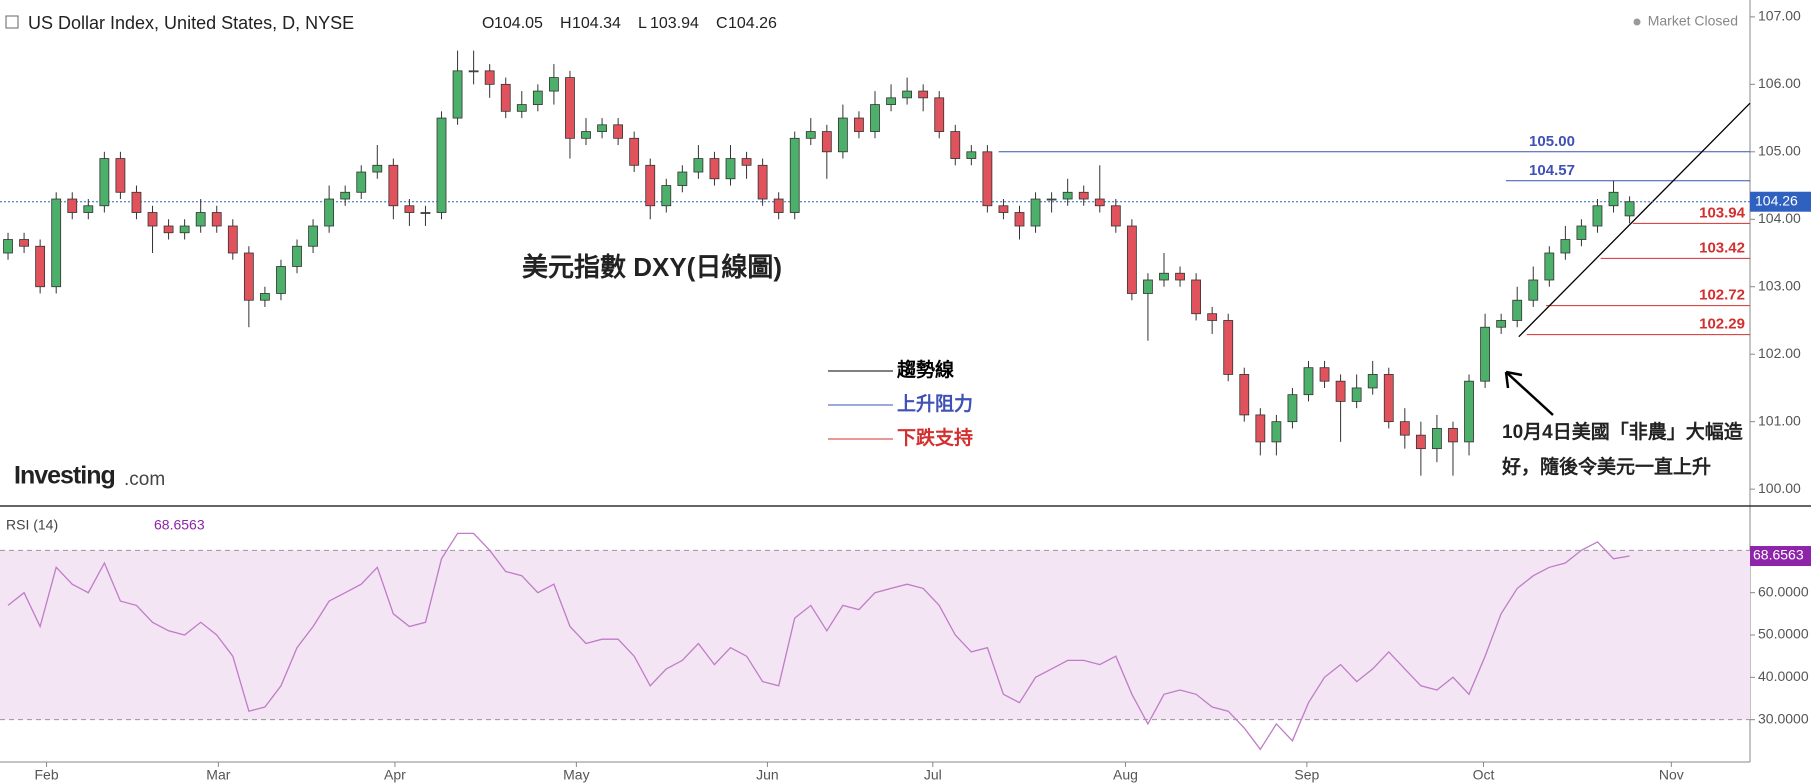 Image resolution: width=1811 pixels, height=784 pixels. What do you see at coordinates (32, 525) in the screenshot?
I see `indicator-name: RSI (14)` at bounding box center [32, 525].